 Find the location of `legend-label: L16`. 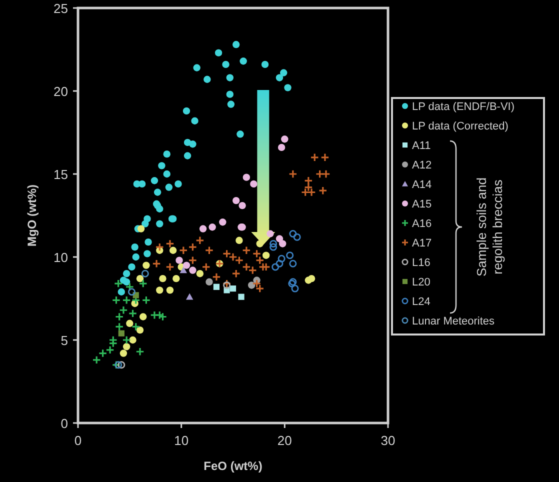

legend-label: L16 is located at coordinates (421, 263).